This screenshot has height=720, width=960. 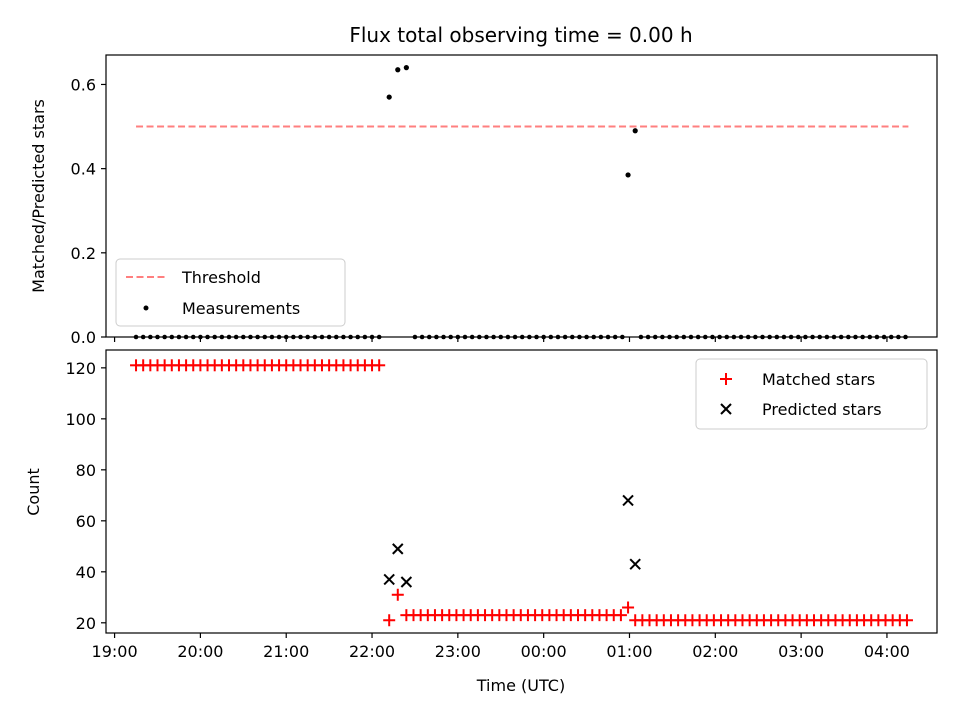 What do you see at coordinates (83, 337) in the screenshot?
I see `top-y-tick-label: 0.0` at bounding box center [83, 337].